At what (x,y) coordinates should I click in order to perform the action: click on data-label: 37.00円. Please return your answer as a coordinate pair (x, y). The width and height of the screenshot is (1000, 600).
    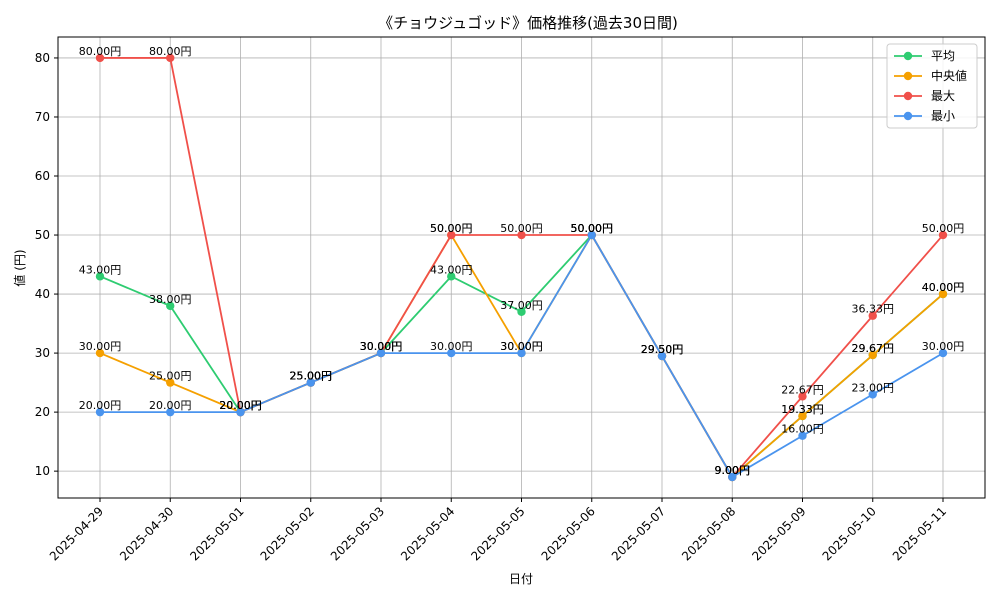
    Looking at the image, I should click on (521, 305).